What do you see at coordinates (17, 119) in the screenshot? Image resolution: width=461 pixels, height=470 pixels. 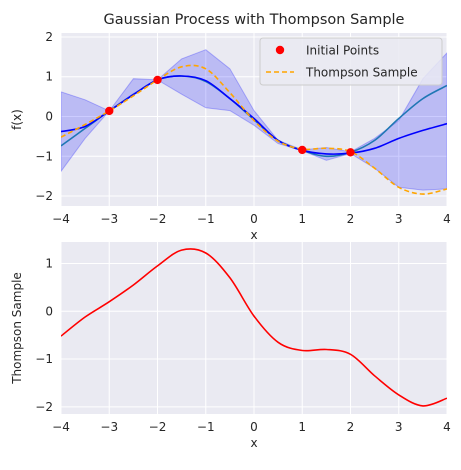 I see `y-axis-label: f(x)` at bounding box center [17, 119].